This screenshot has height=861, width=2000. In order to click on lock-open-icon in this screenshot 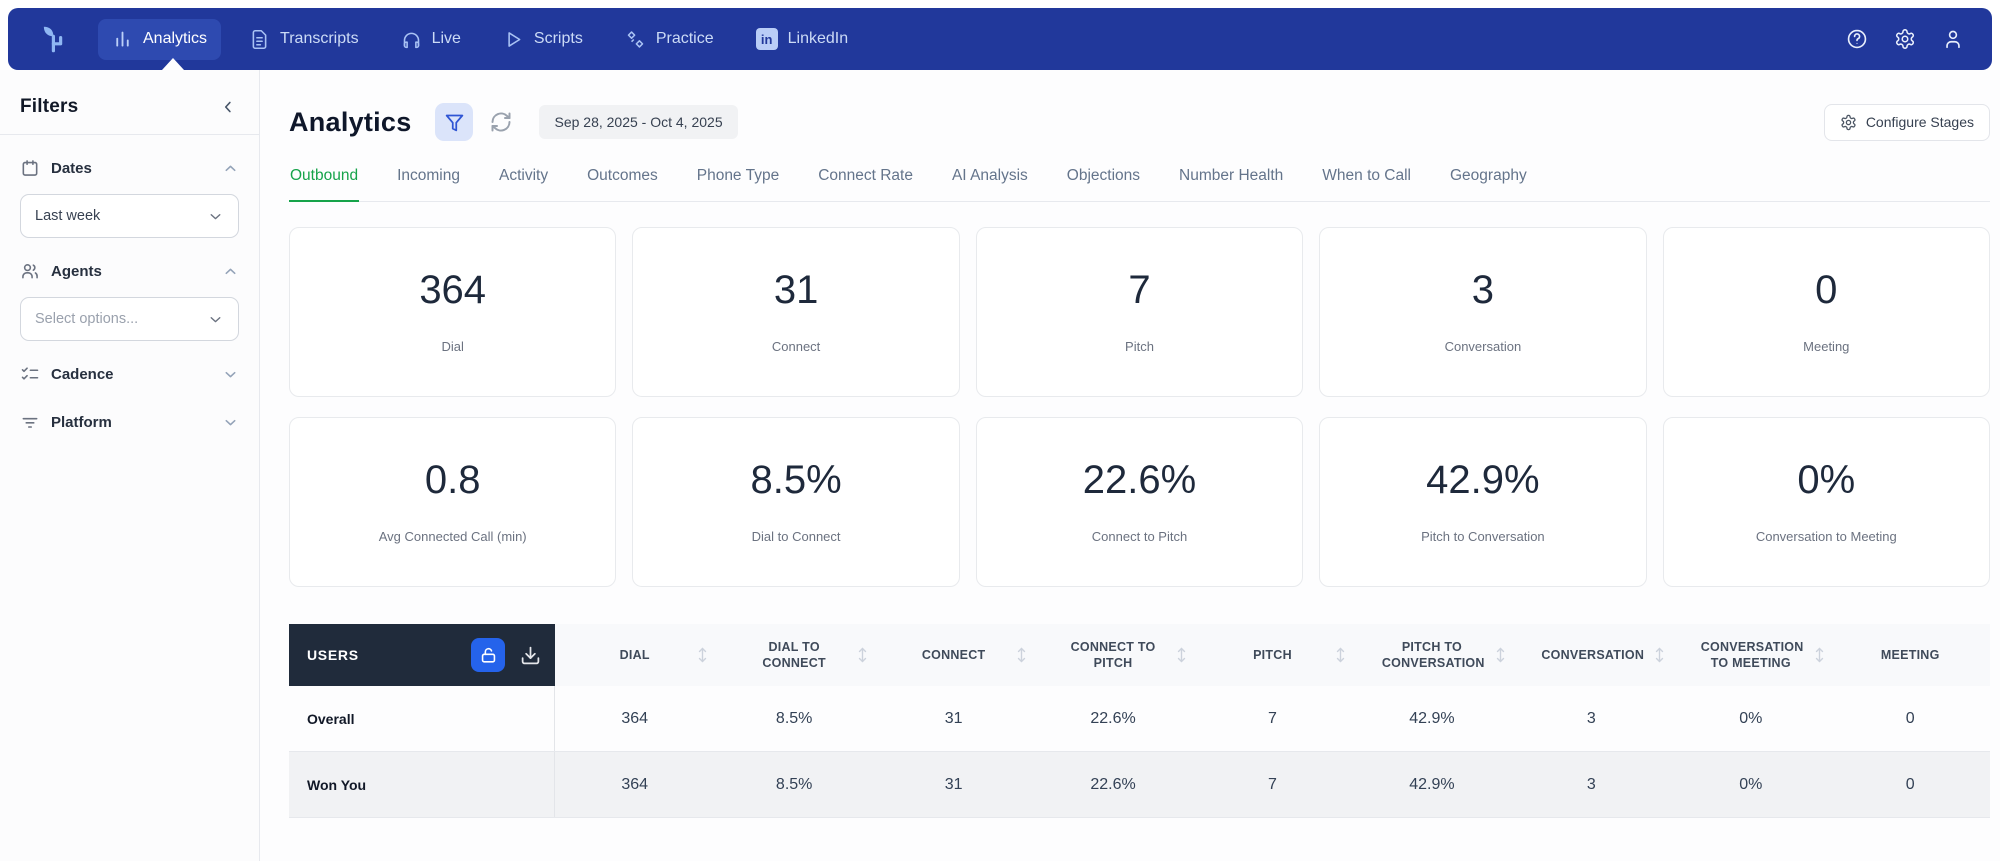, I will do `click(488, 655)`.